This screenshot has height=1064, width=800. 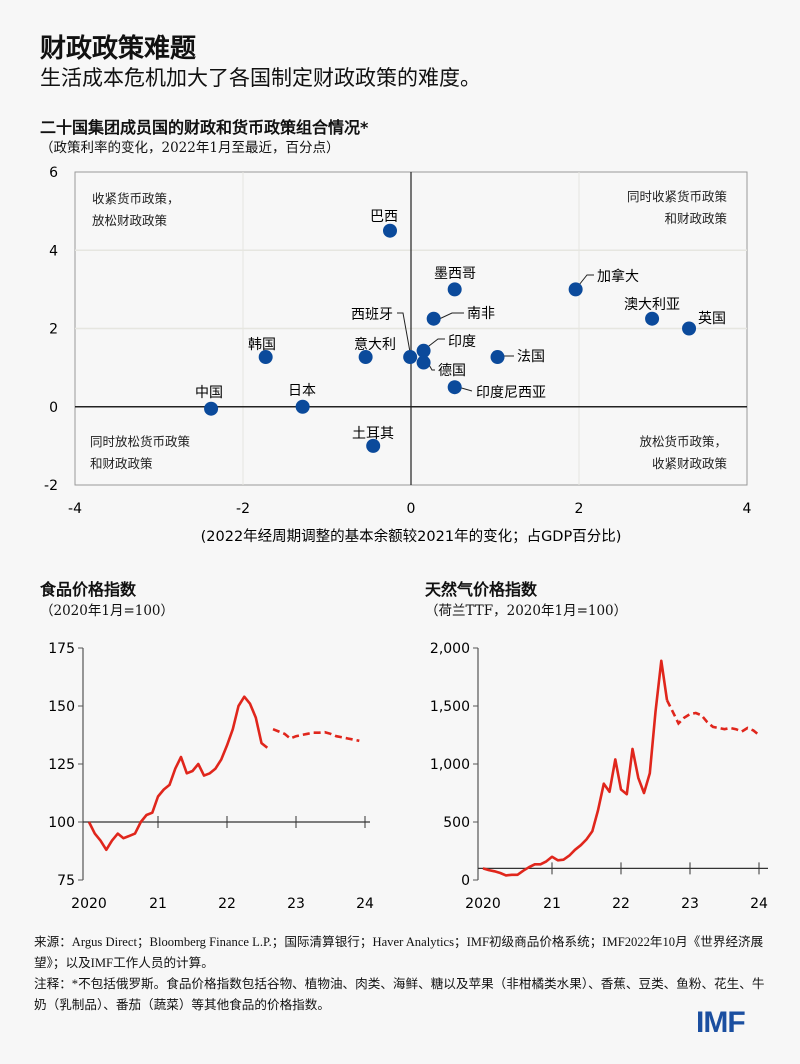 What do you see at coordinates (712, 318) in the screenshot?
I see `scatter-point-label: 英国` at bounding box center [712, 318].